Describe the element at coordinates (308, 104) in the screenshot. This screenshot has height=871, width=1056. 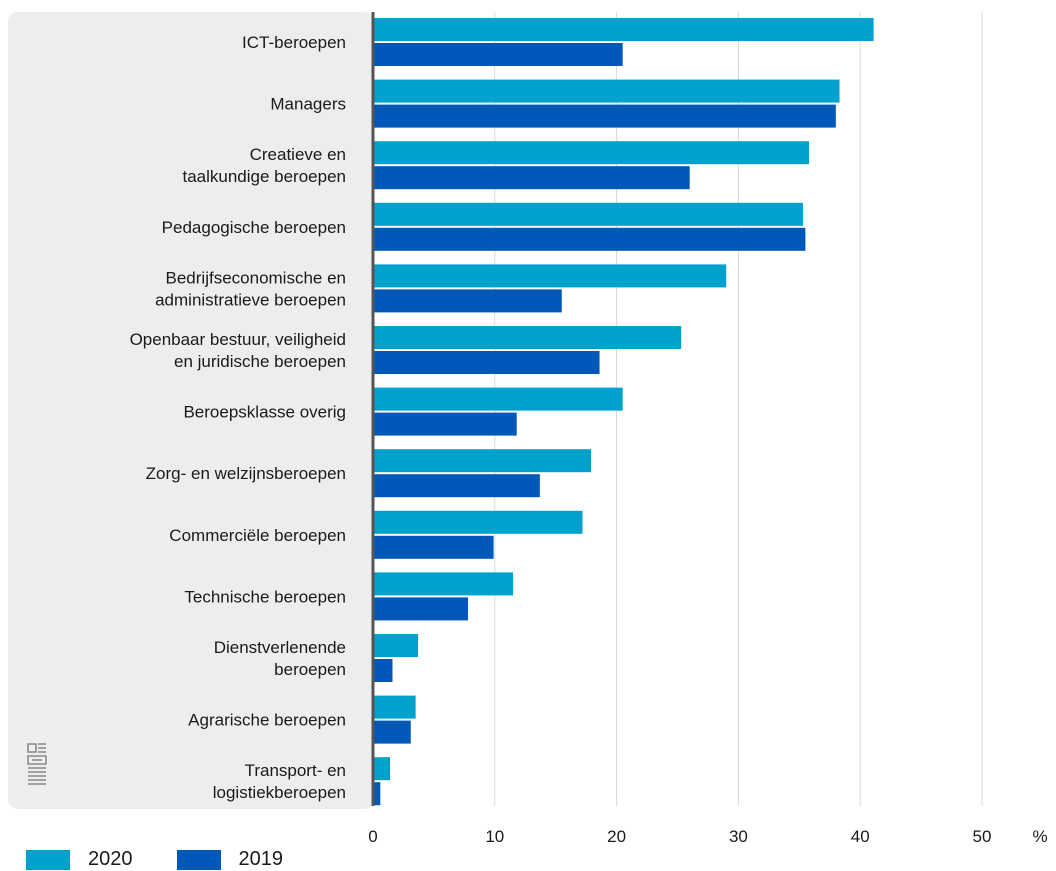
I see `category-label-1-0: Managers` at that location.